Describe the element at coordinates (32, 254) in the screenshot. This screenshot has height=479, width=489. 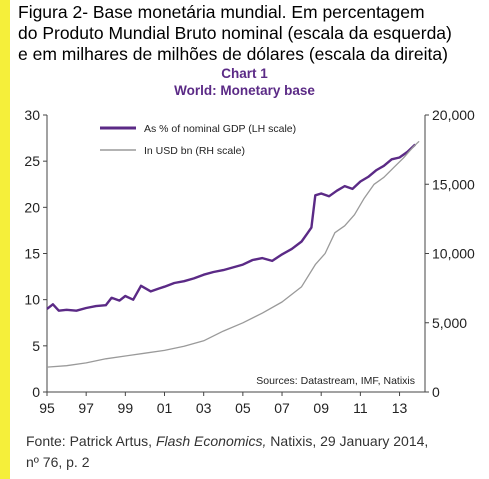
I see `left-y-tick-label: 15` at that location.